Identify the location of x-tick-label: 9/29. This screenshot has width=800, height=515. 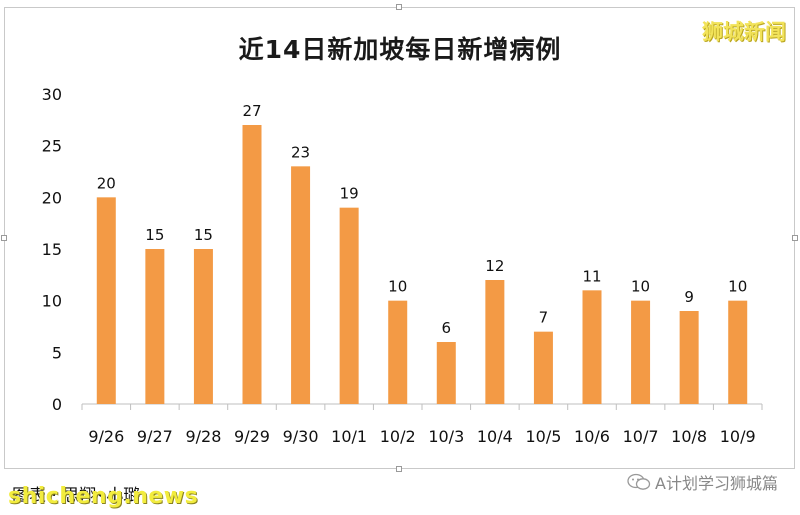
(252, 436).